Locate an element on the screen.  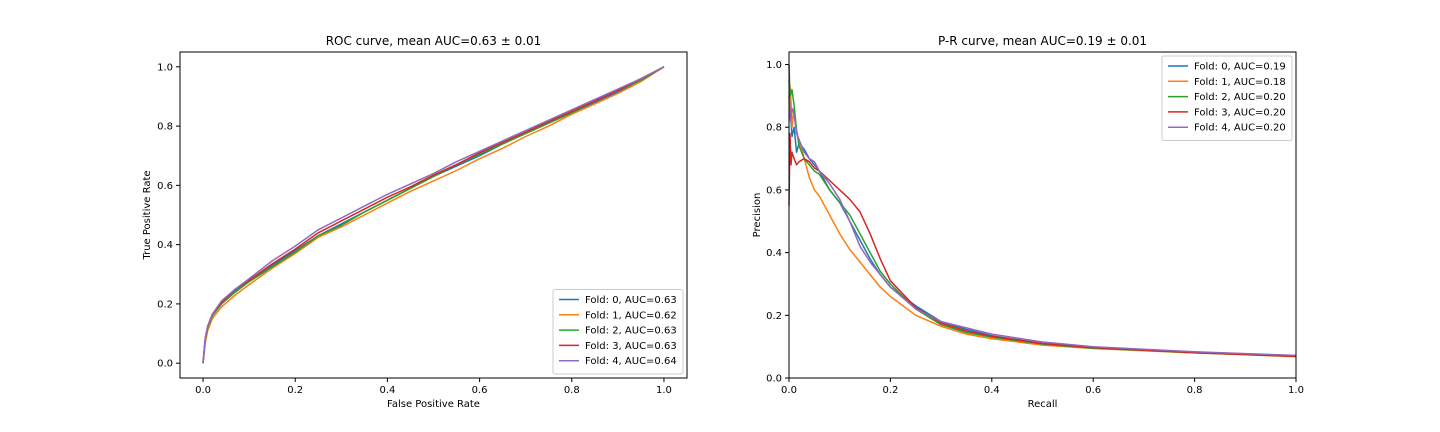
pr-y-tick-label: 0.6 is located at coordinates (774, 190).